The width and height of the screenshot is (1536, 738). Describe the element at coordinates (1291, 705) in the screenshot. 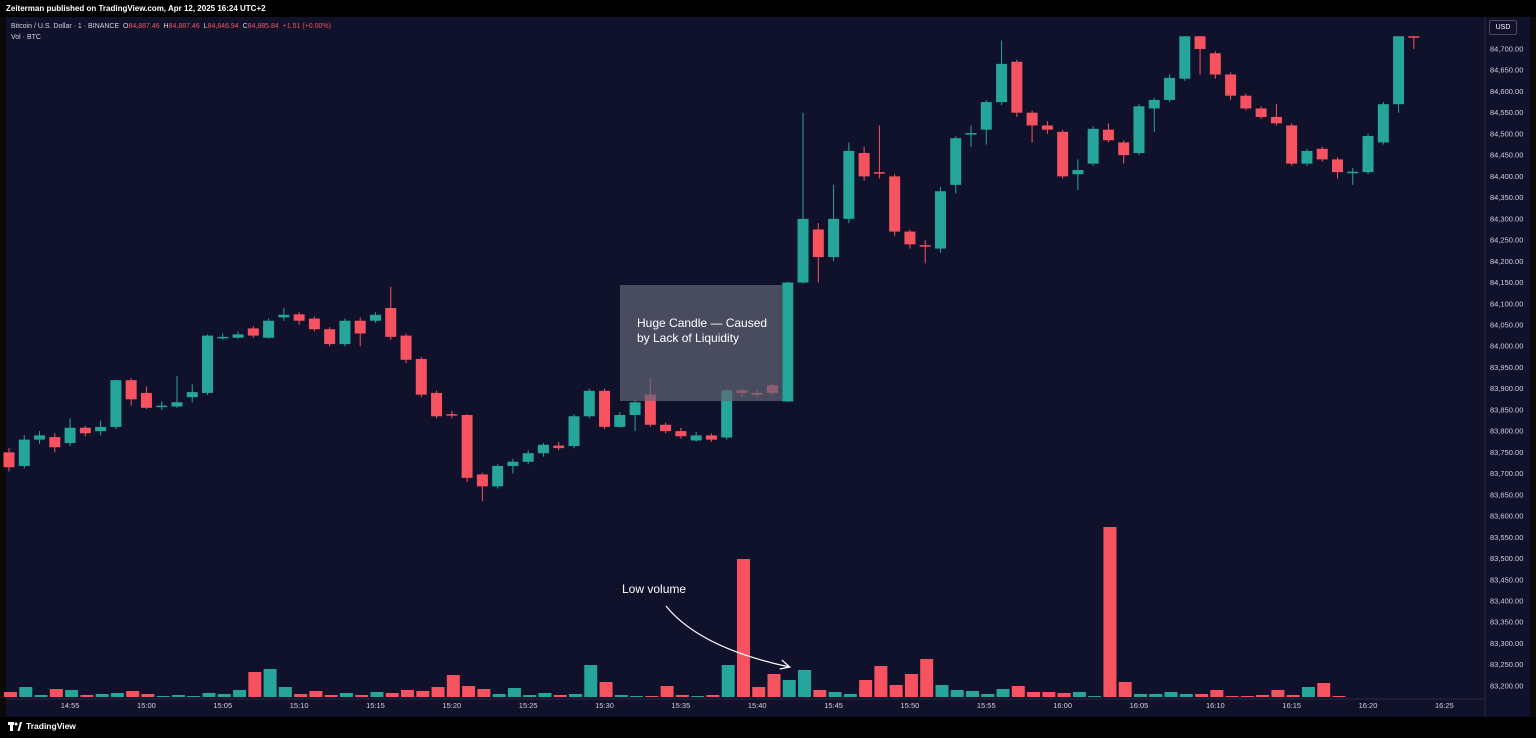

I see `time-tick-label: 16:15` at that location.